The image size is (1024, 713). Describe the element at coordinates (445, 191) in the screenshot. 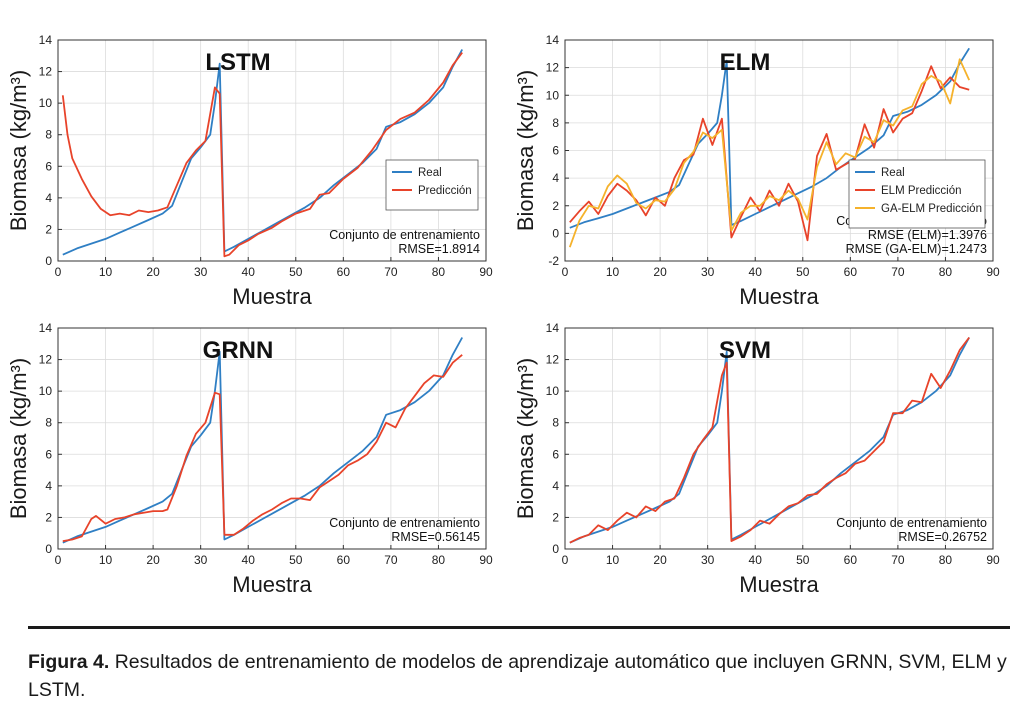

I see `legend-entry: Predicción` at that location.